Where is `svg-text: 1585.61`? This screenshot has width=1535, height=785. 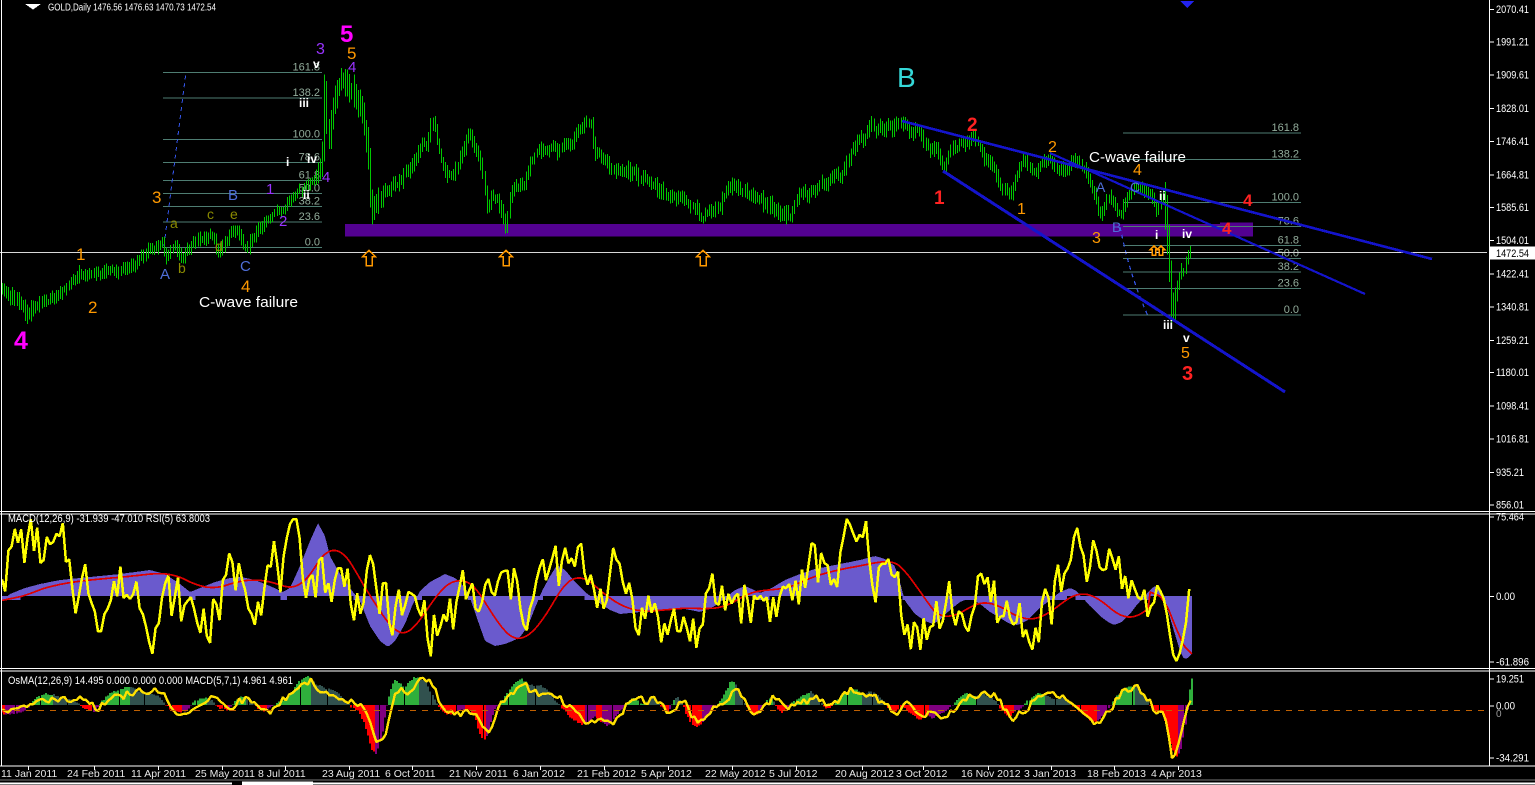
svg-text: 1585.61 is located at coordinates (1512, 208).